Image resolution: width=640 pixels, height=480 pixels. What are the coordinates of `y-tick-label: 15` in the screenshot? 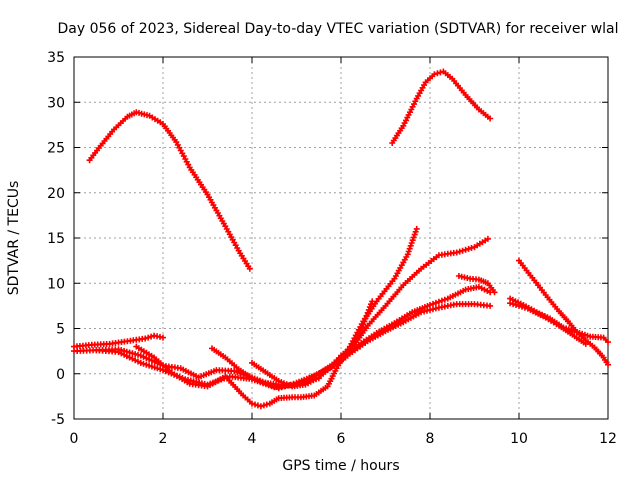 It's located at (56, 239).